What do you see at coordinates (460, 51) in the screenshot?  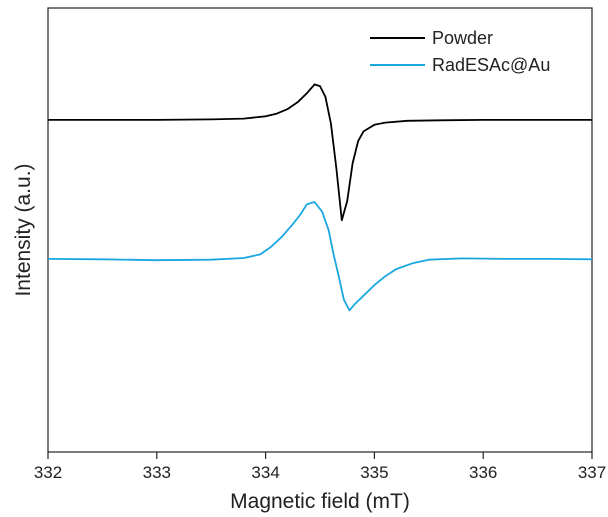 I see `legend: Powder RadESAc@Au` at bounding box center [460, 51].